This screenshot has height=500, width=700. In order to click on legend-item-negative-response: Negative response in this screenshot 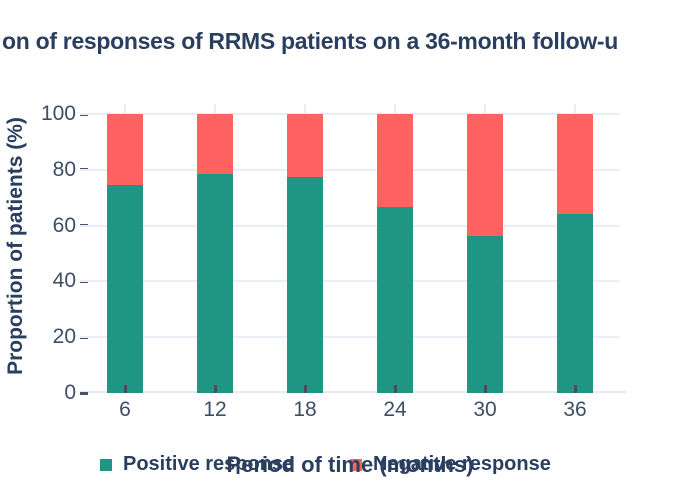, I will do `click(450, 464)`.